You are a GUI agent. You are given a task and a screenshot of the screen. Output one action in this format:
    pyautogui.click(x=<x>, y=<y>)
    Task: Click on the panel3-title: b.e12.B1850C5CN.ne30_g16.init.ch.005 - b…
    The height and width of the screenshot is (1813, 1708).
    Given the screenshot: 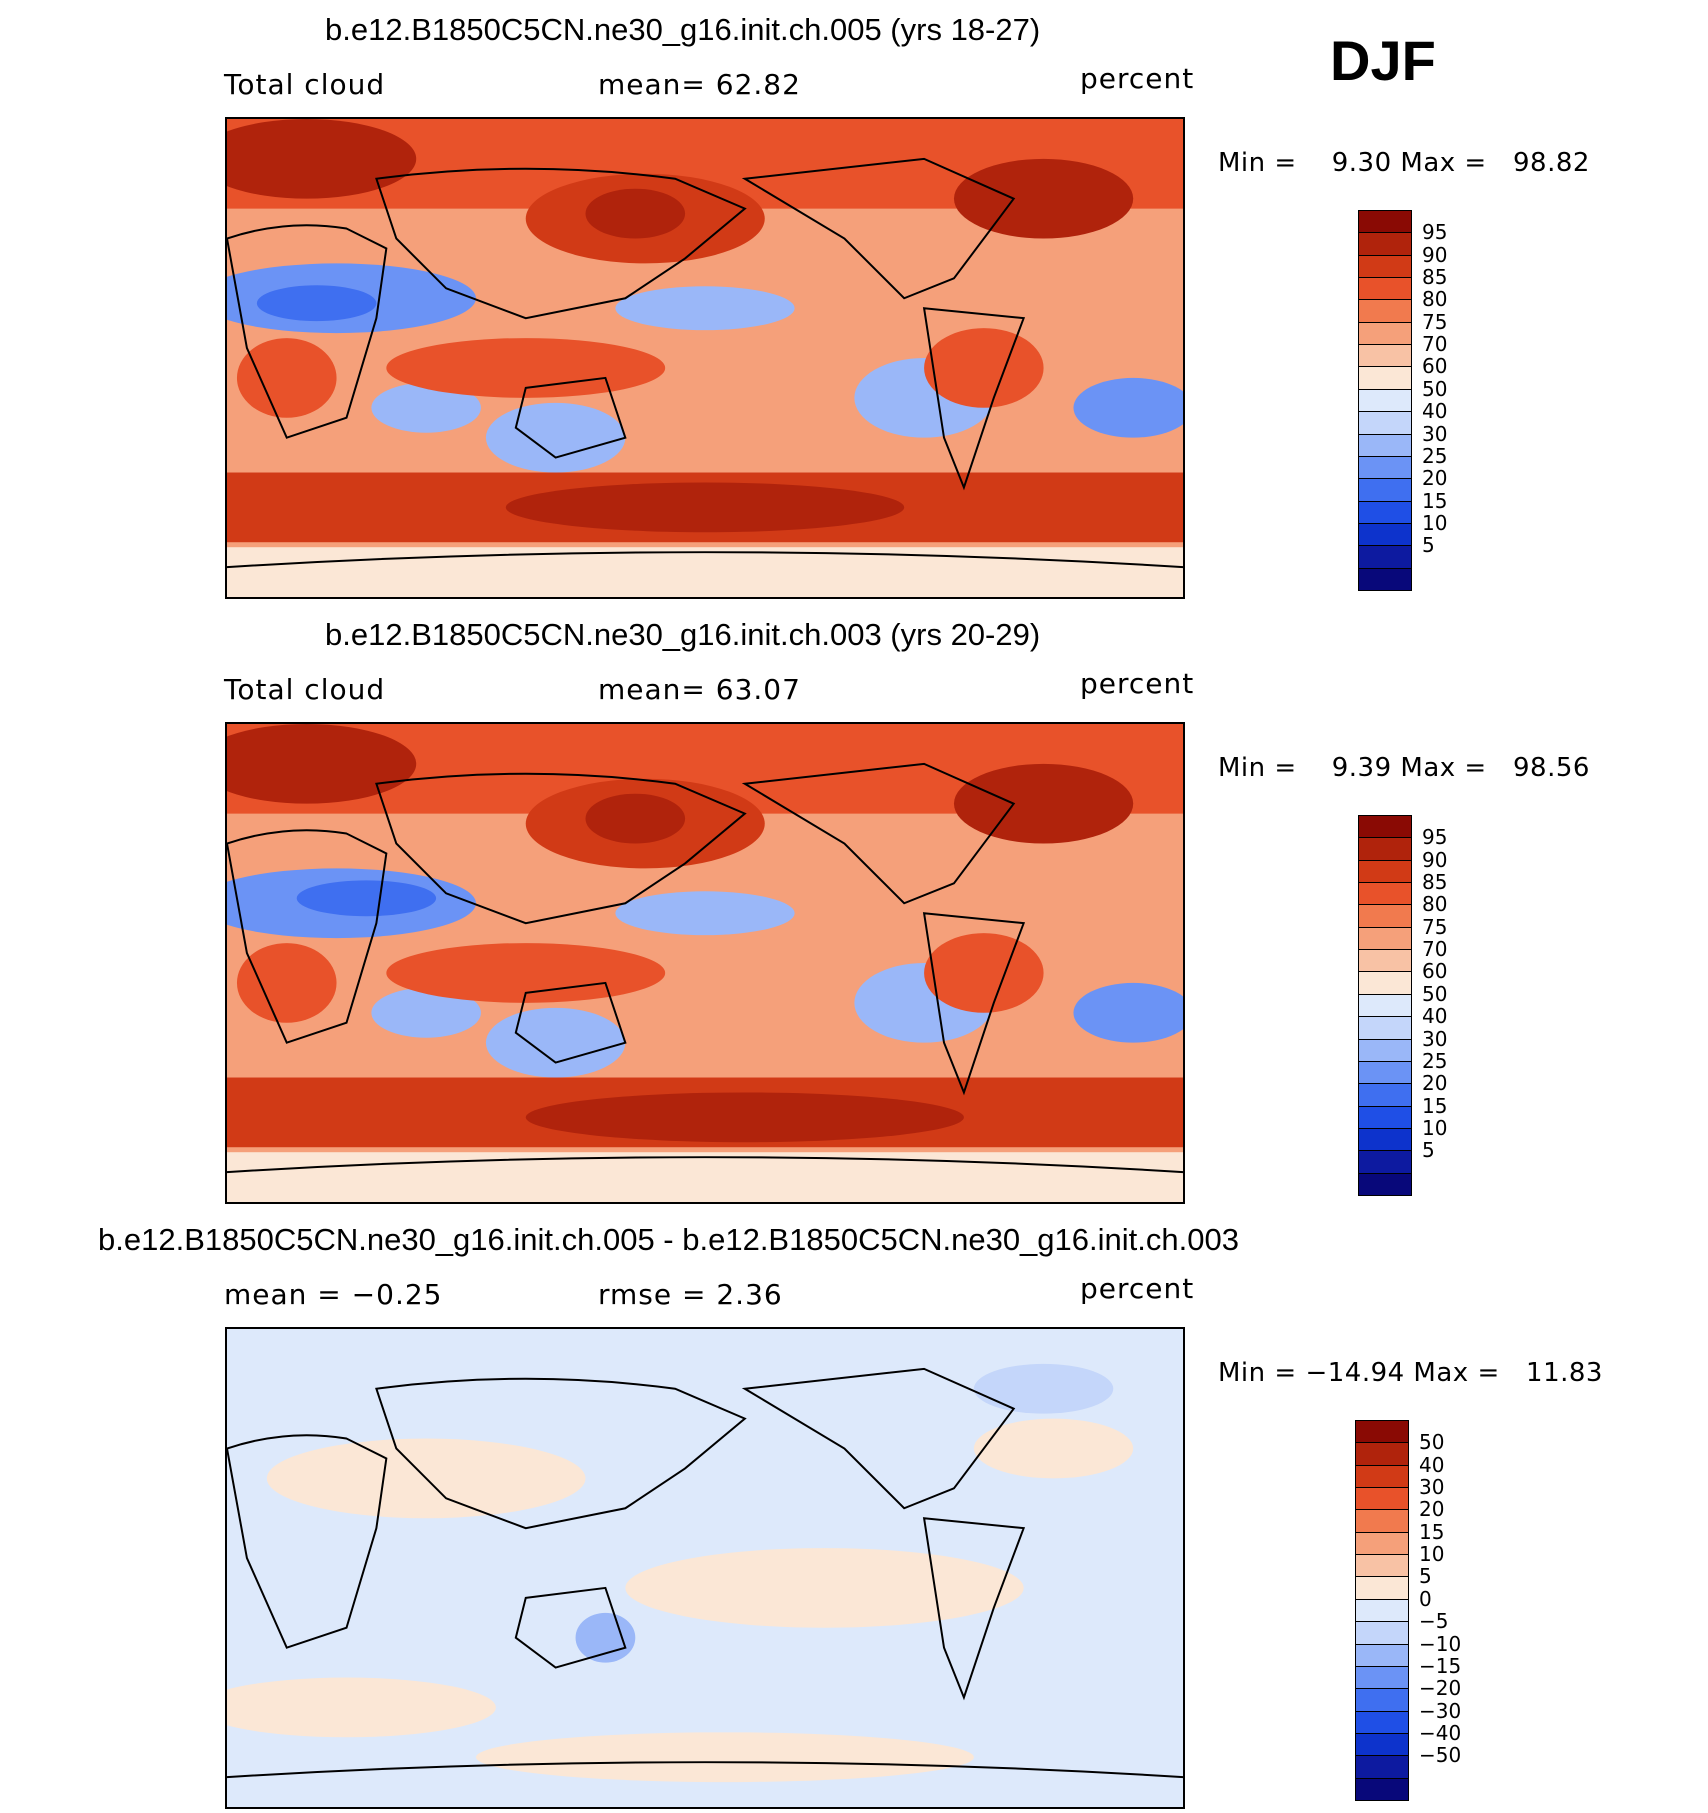 What is the action you would take?
    pyautogui.click(x=668, y=1239)
    